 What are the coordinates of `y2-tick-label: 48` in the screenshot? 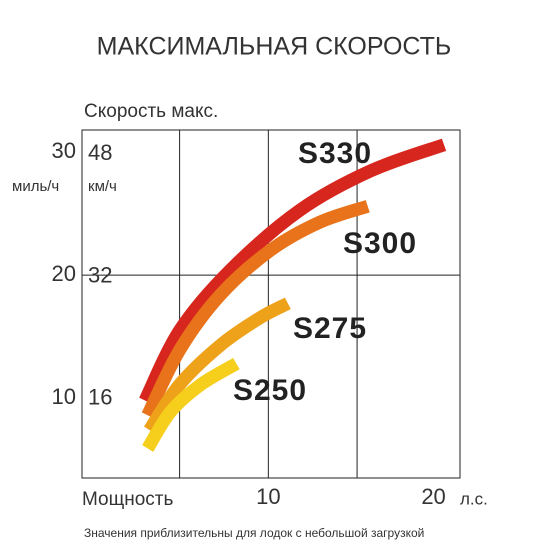 It's located at (100, 152).